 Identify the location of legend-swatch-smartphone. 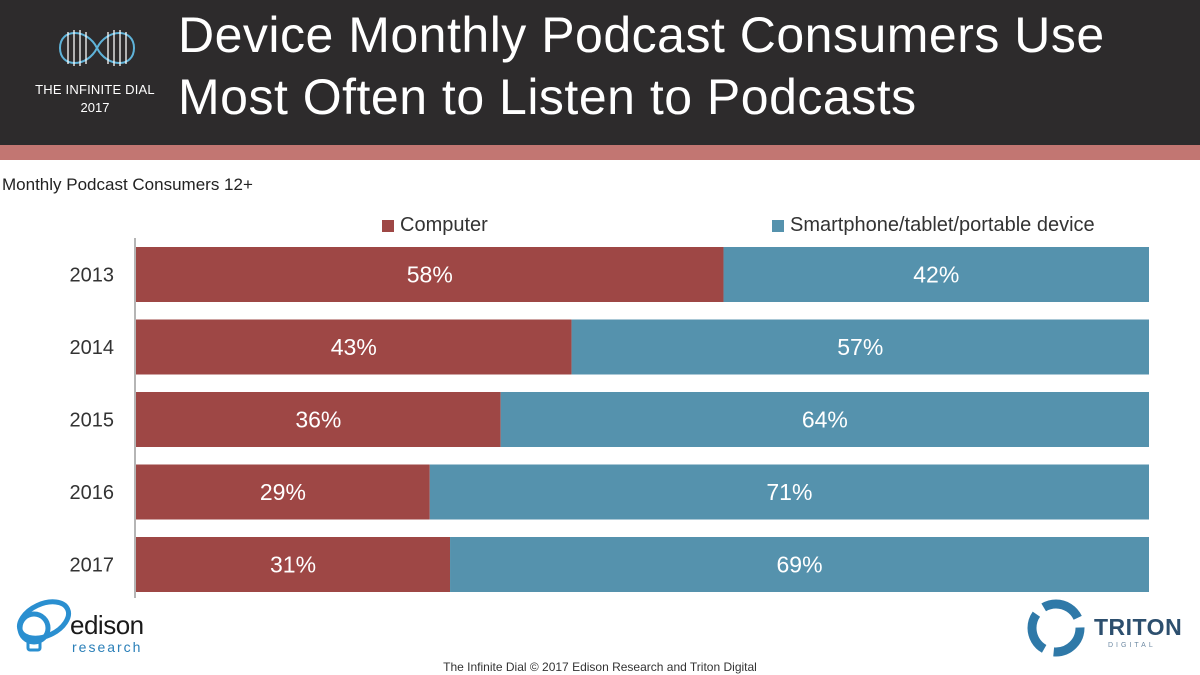
(778, 225).